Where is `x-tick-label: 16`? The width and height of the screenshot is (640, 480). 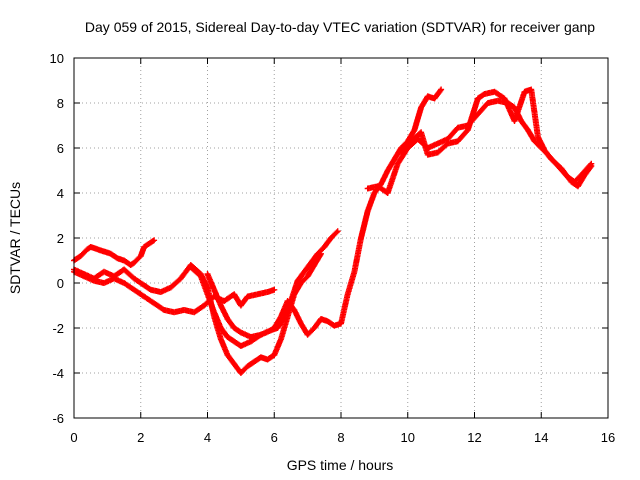 x-tick-label: 16 is located at coordinates (608, 437).